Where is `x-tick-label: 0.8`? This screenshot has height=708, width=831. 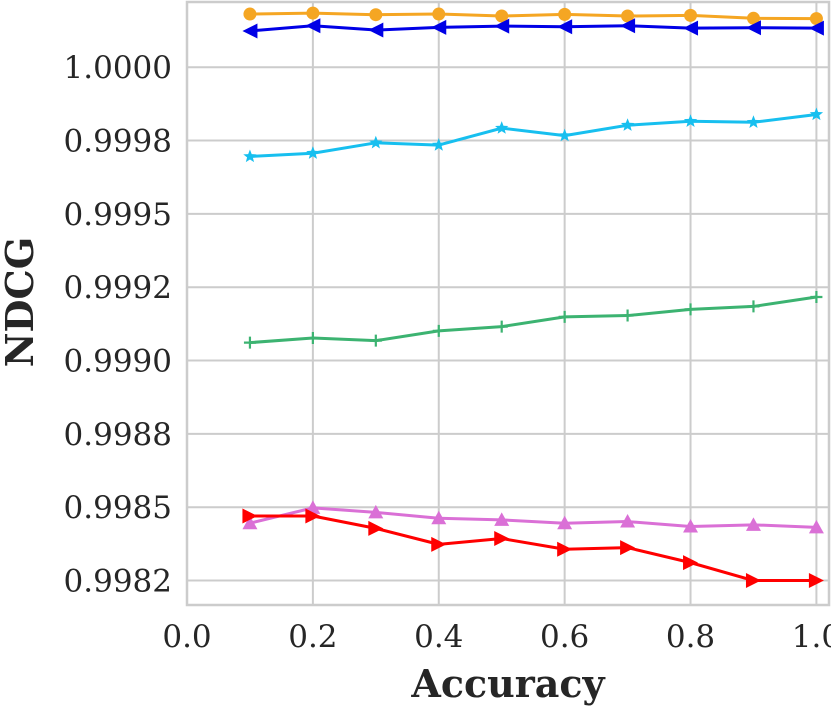
x-tick-label: 0.8 is located at coordinates (690, 637).